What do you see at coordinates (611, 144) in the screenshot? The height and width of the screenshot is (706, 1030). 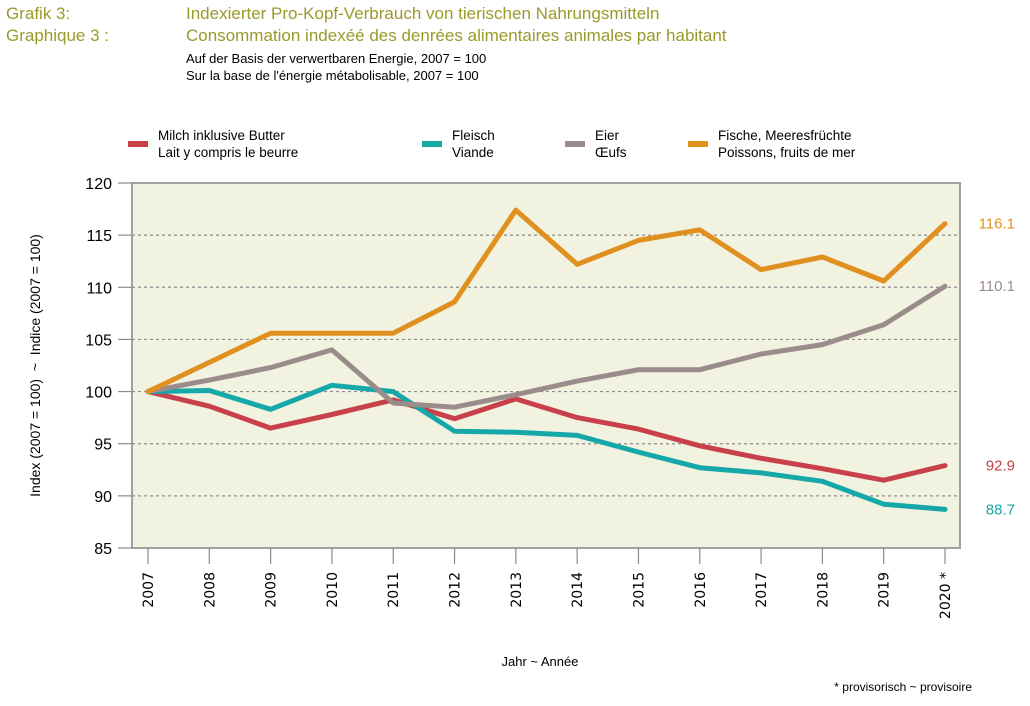 I see `legend-label: Eier Œufs` at bounding box center [611, 144].